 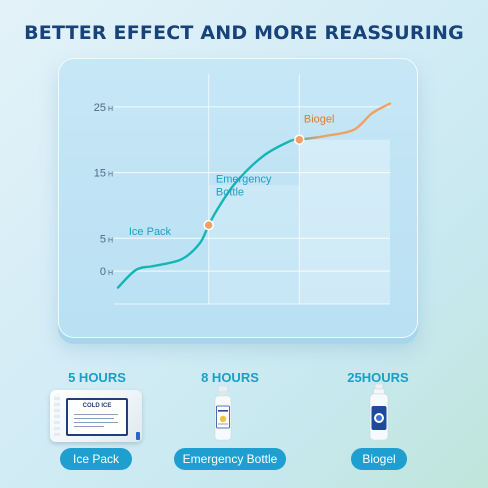 What do you see at coordinates (96, 459) in the screenshot?
I see `ice-pack-pill: Ice Pack` at bounding box center [96, 459].